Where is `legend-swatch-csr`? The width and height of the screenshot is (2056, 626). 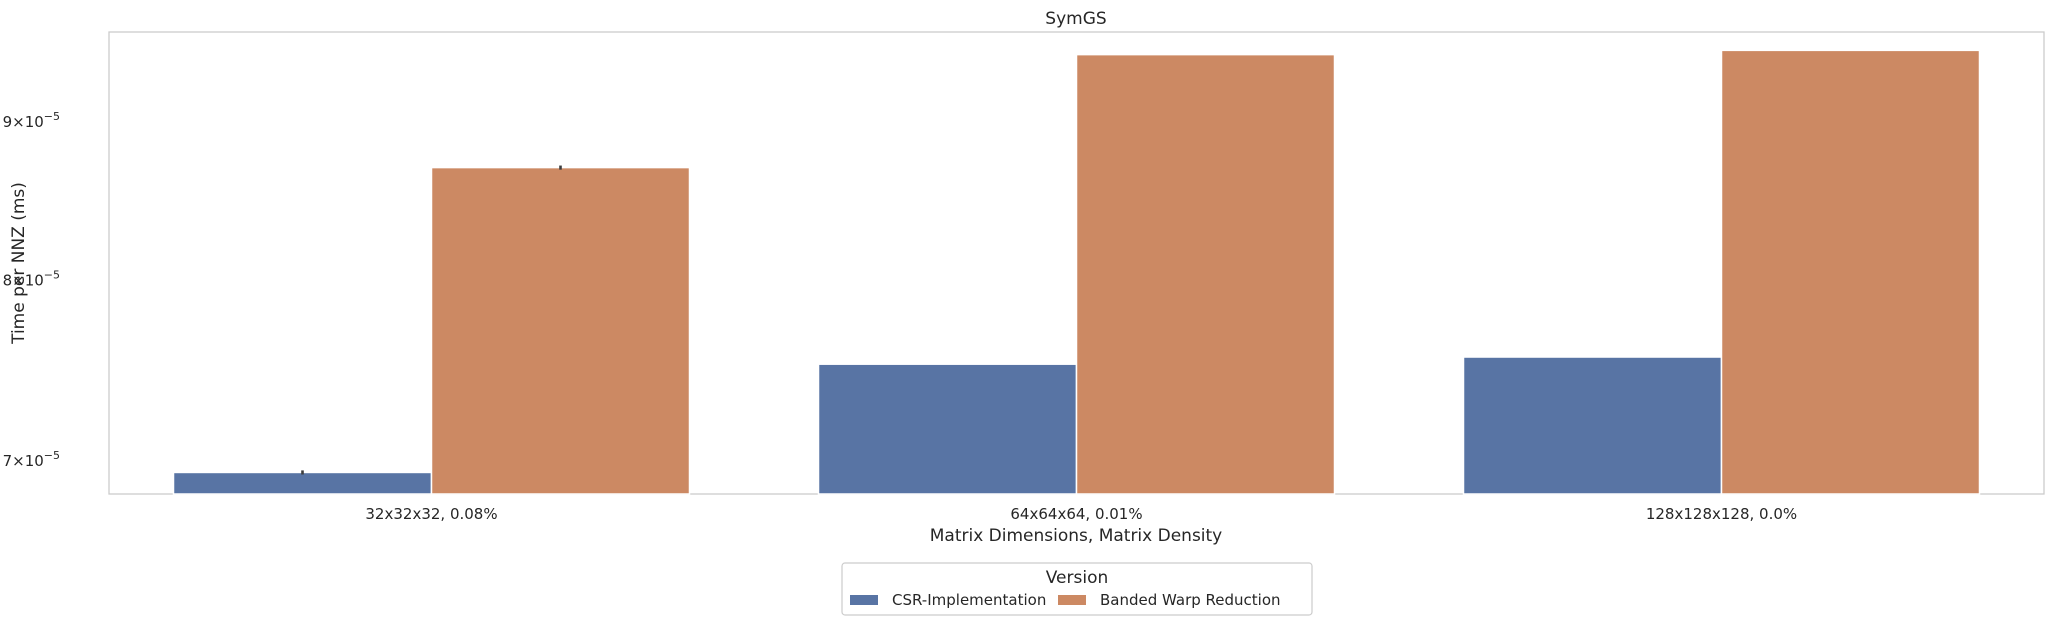 legend-swatch-csr is located at coordinates (864, 600).